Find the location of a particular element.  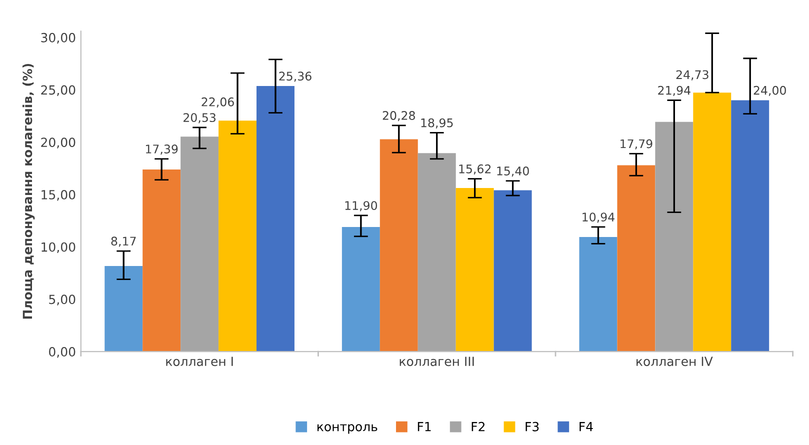

data-label: 15,40 is located at coordinates (513, 171).